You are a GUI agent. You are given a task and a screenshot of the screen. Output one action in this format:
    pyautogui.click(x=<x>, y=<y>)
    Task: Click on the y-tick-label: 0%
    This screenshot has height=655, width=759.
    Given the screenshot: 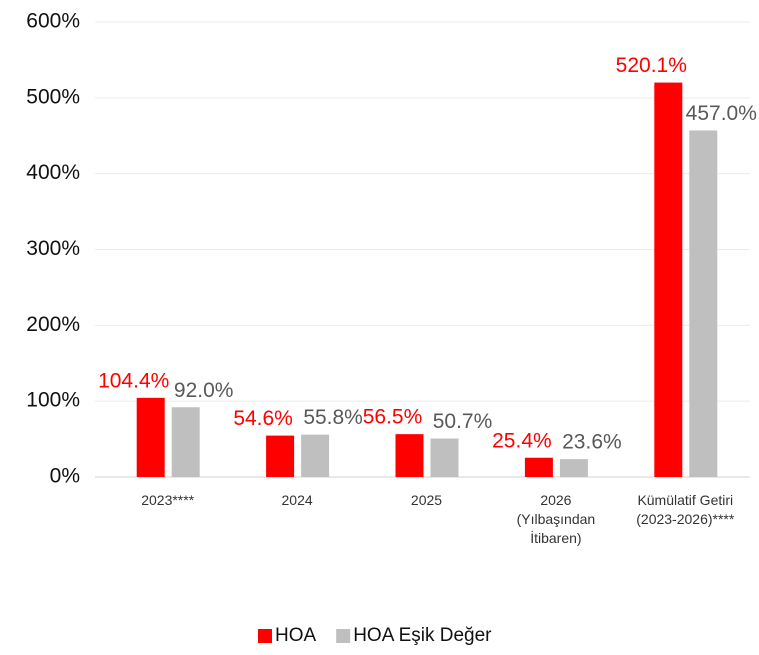 What is the action you would take?
    pyautogui.click(x=65, y=476)
    